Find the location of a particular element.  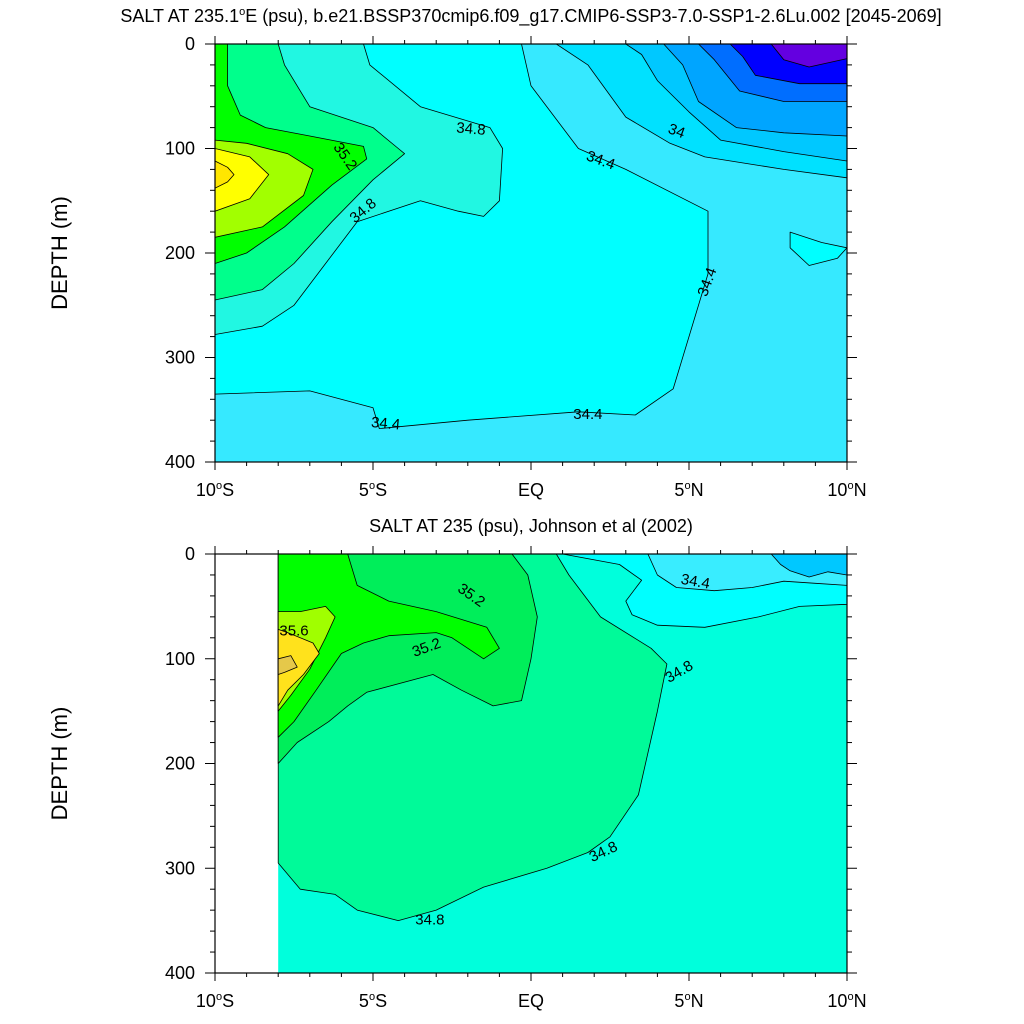

contour-label: 35.6 is located at coordinates (293, 630).